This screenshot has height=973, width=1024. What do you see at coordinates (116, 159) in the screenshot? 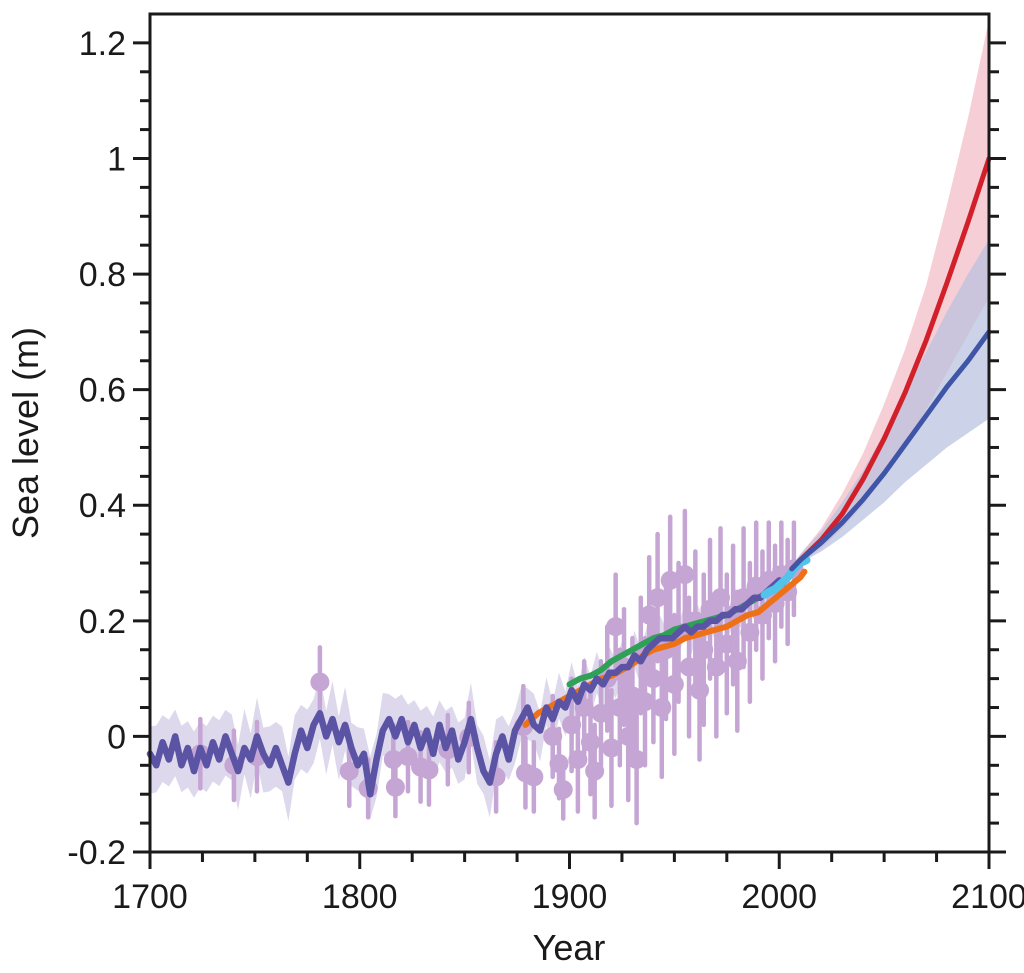
I see `y-tick-label: 1` at bounding box center [116, 159].